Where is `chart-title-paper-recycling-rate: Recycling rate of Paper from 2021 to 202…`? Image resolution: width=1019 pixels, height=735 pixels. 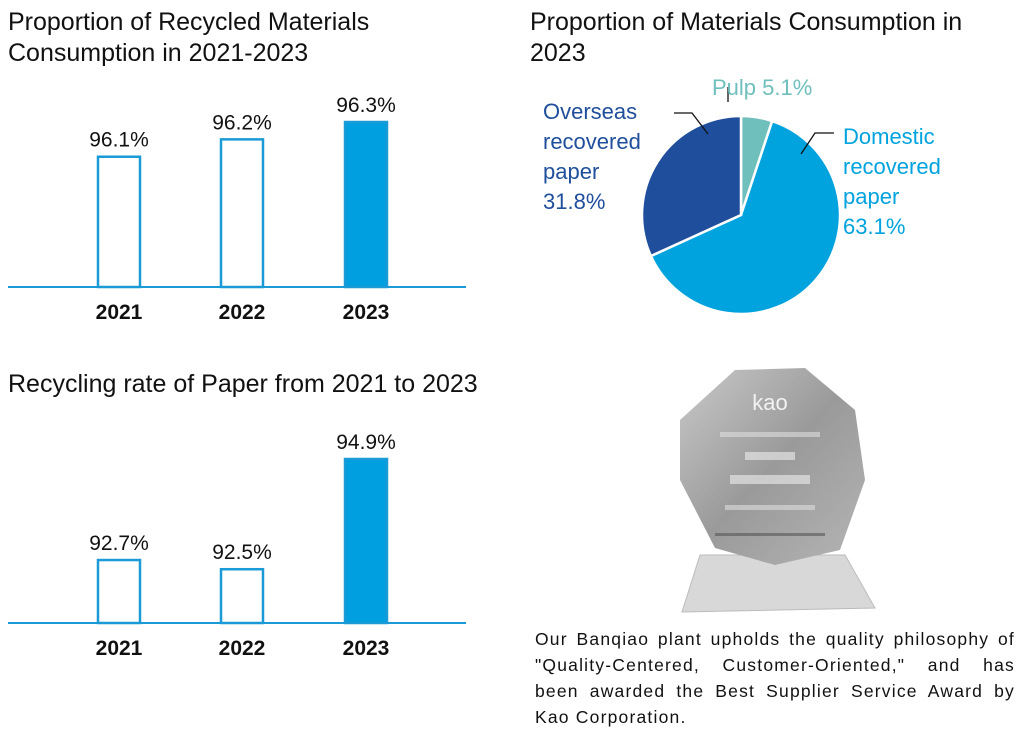 chart-title-paper-recycling-rate: Recycling rate of Paper from 2021 to 202… is located at coordinates (243, 384).